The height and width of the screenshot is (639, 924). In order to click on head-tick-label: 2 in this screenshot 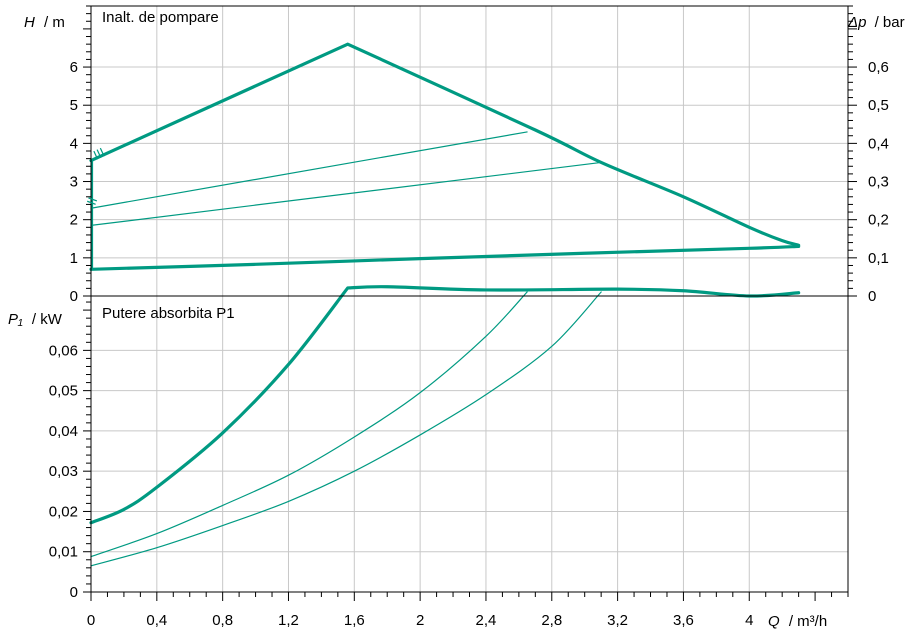, I will do `click(74, 220)`.